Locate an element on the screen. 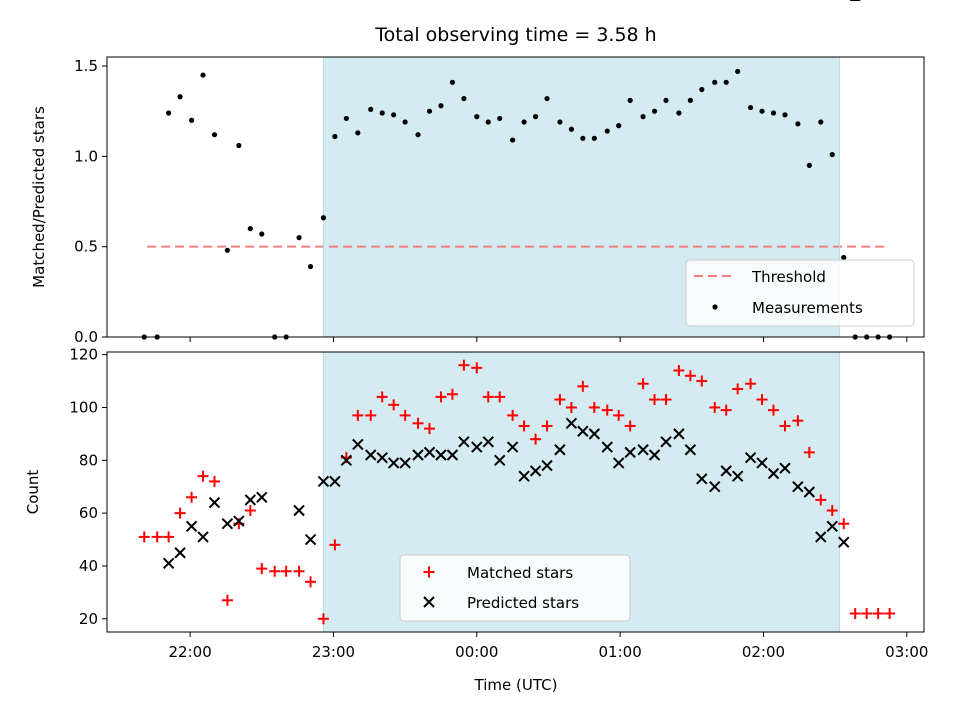 The image size is (960, 720). matched-stars-legend-swatch is located at coordinates (429, 572).